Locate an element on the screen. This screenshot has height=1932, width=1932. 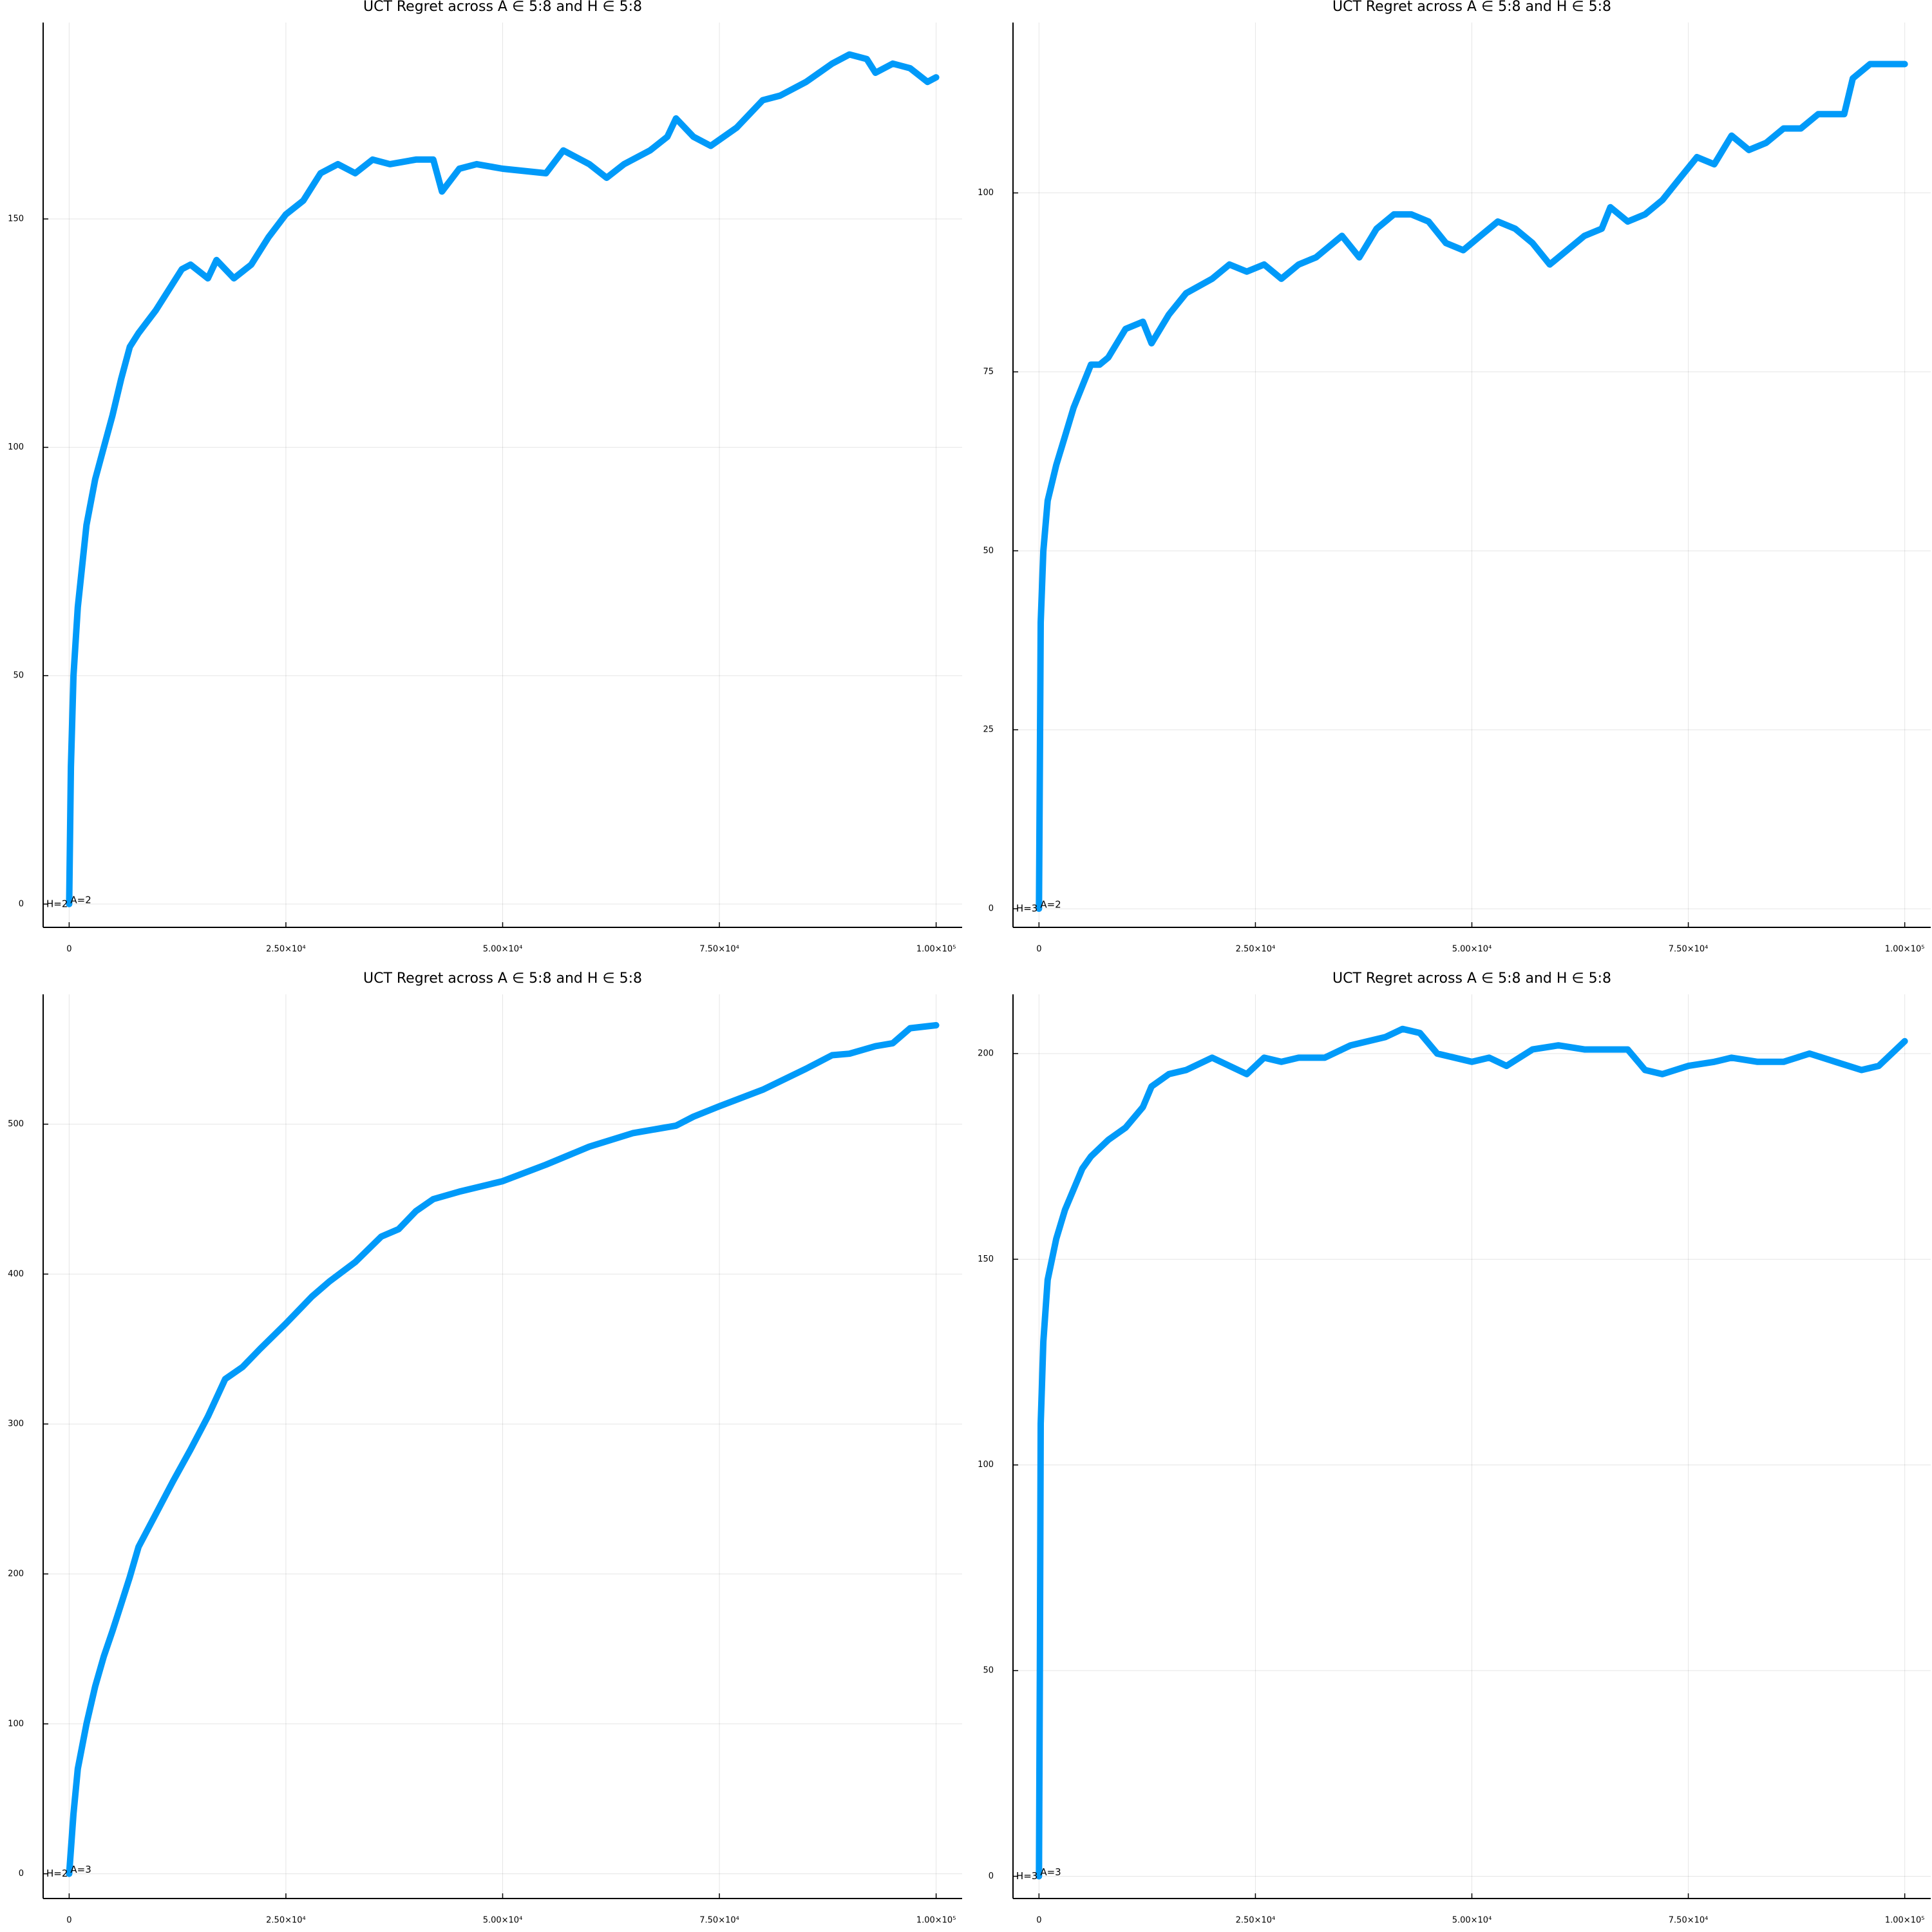
y-tick-label: 75 is located at coordinates (988, 372).